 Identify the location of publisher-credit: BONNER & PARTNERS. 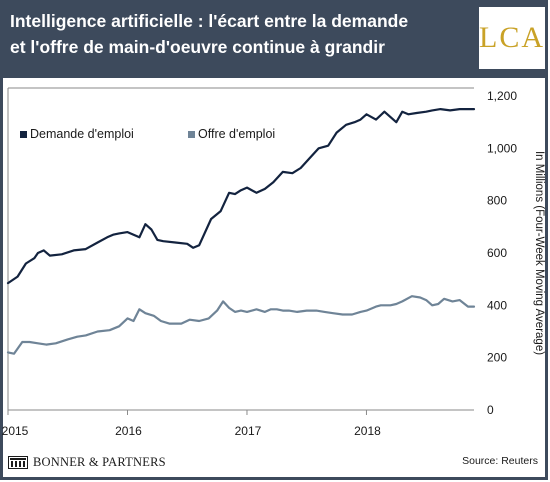
(87, 462).